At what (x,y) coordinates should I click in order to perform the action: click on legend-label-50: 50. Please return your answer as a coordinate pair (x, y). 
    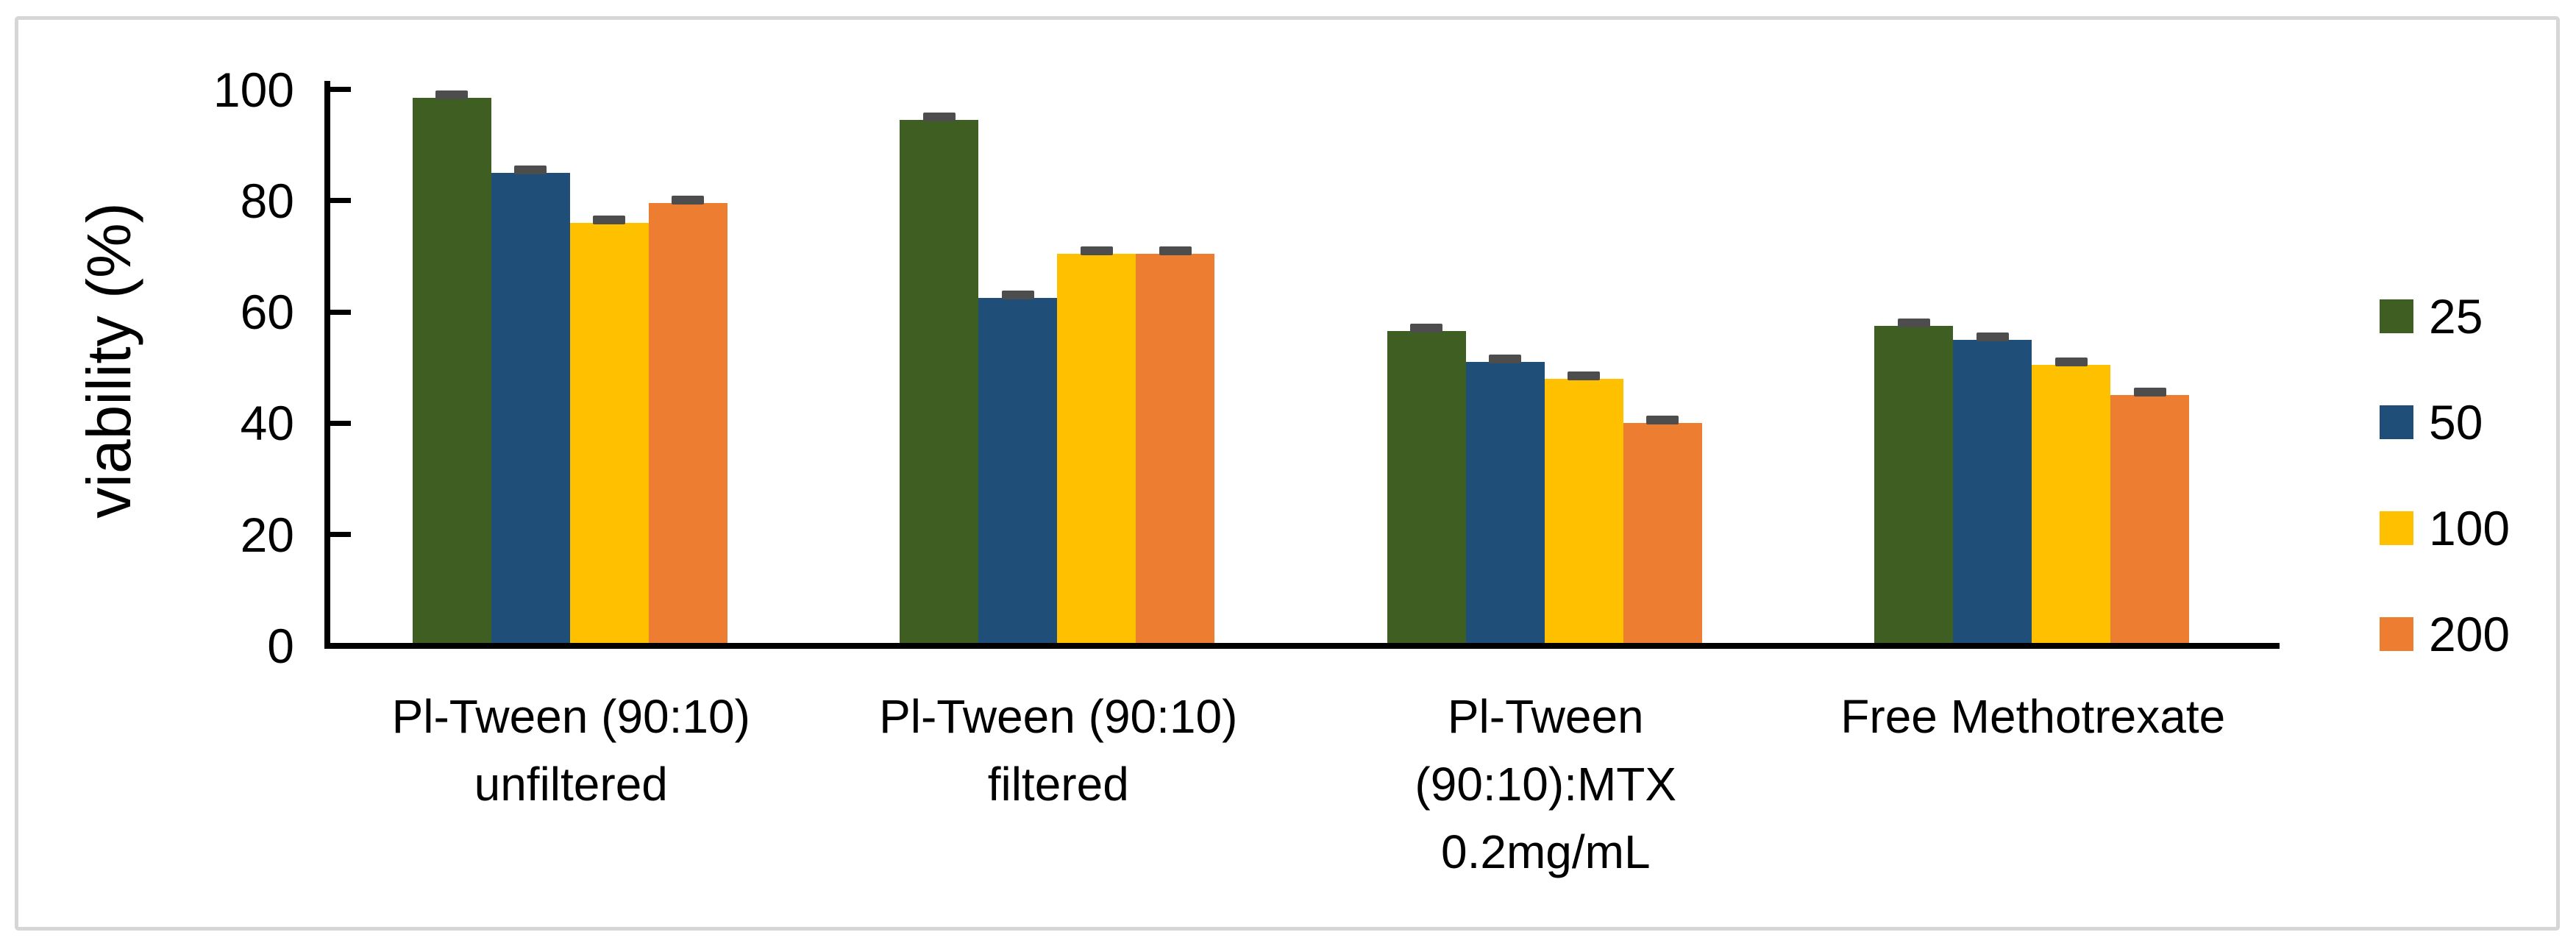
    Looking at the image, I should click on (2456, 422).